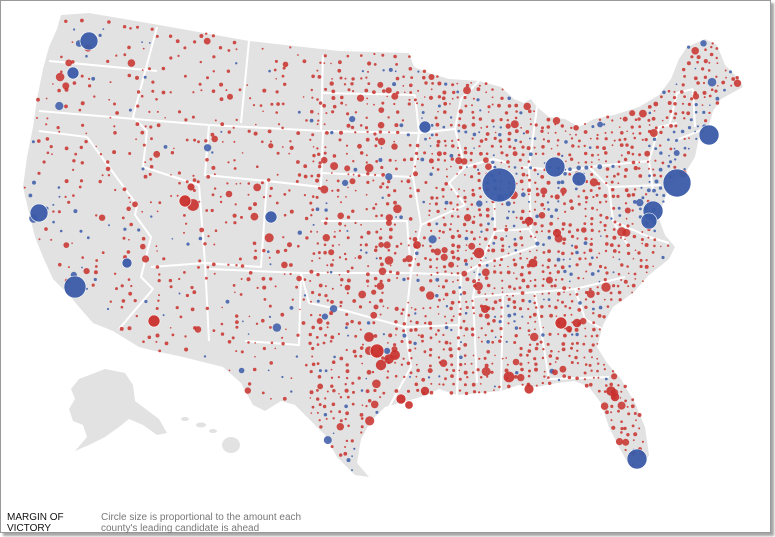  I want to click on major-circle-atlanta, so click(561, 323).